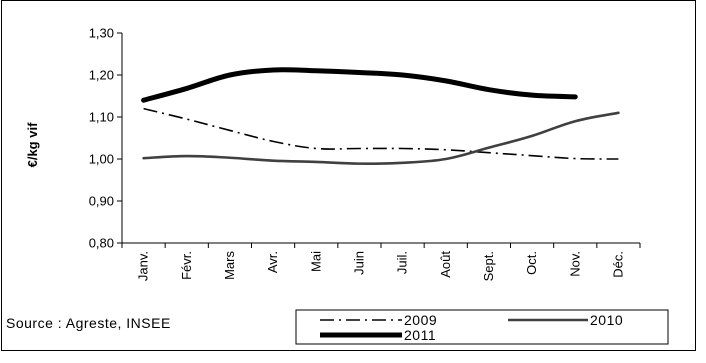 This screenshot has height=363, width=706. What do you see at coordinates (488, 266) in the screenshot?
I see `x-tick-label: Sept.` at bounding box center [488, 266].